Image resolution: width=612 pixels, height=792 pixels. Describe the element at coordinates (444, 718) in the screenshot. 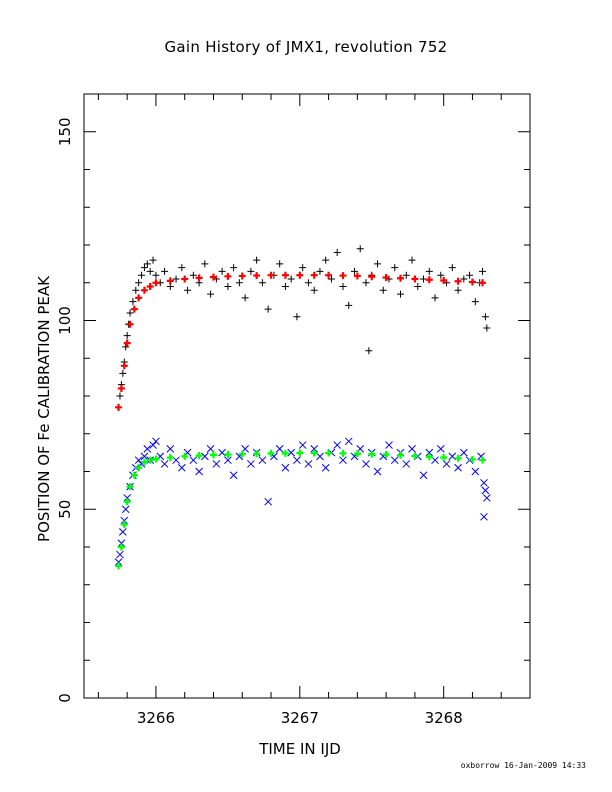

I see `x-tick-label: 3268` at that location.